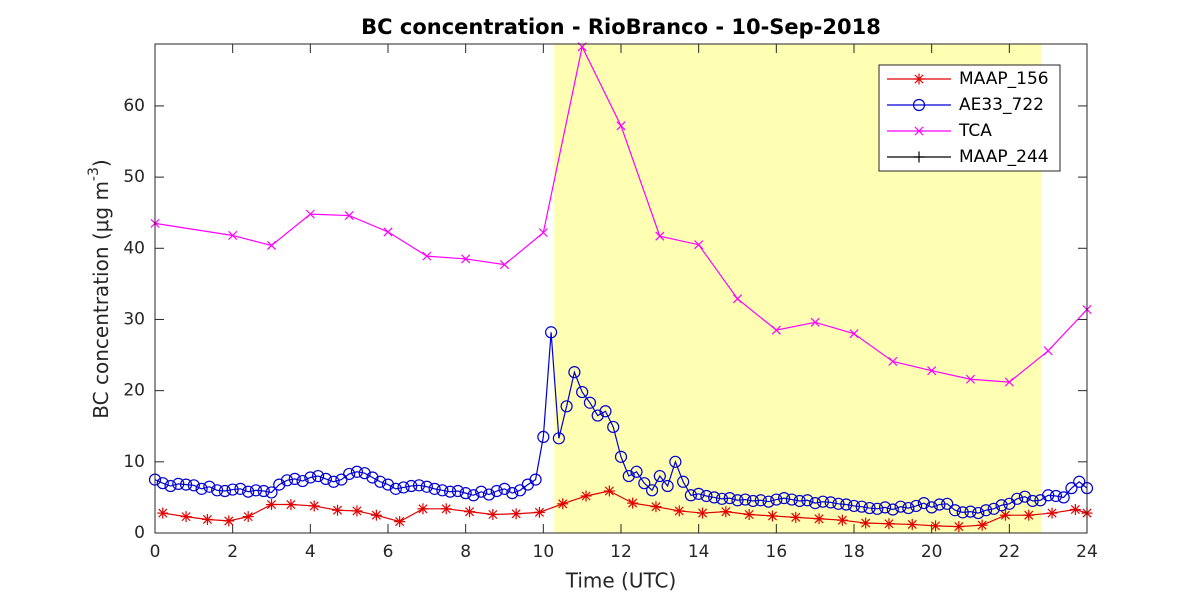 The width and height of the screenshot is (1200, 600). What do you see at coordinates (1004, 157) in the screenshot?
I see `legend-label: MAAP_244` at bounding box center [1004, 157].